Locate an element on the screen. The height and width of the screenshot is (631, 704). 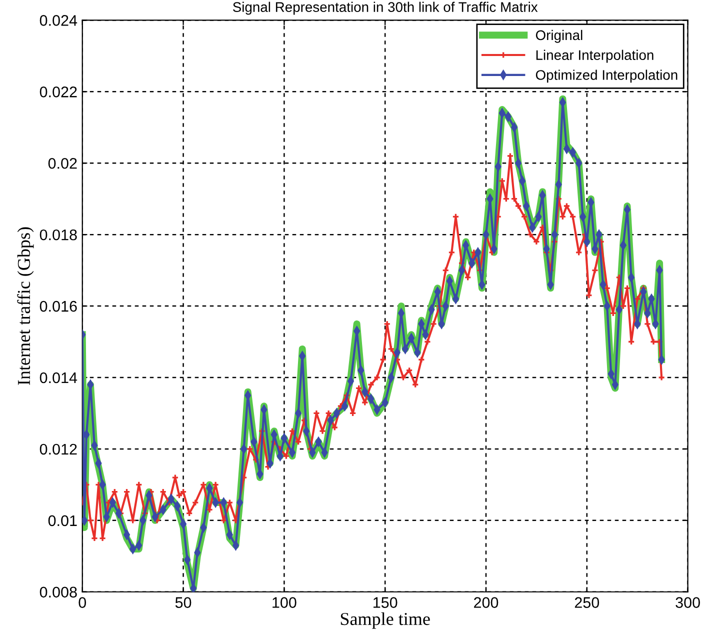
y-tick-label: 0.02 is located at coordinates (62, 163).